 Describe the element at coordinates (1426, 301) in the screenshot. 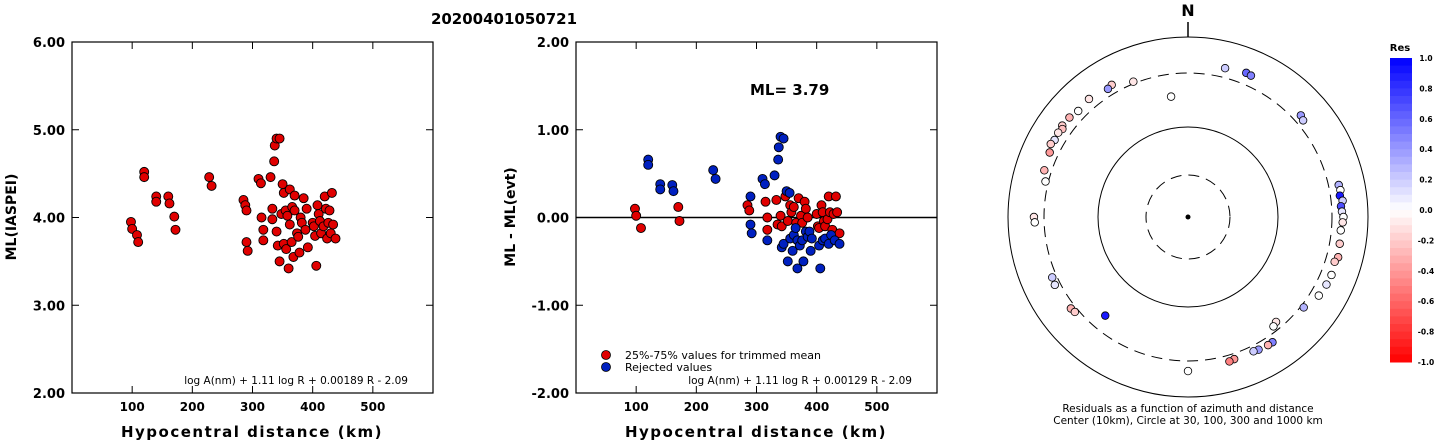

I see `colorbar-tick-label: -0.6` at that location.